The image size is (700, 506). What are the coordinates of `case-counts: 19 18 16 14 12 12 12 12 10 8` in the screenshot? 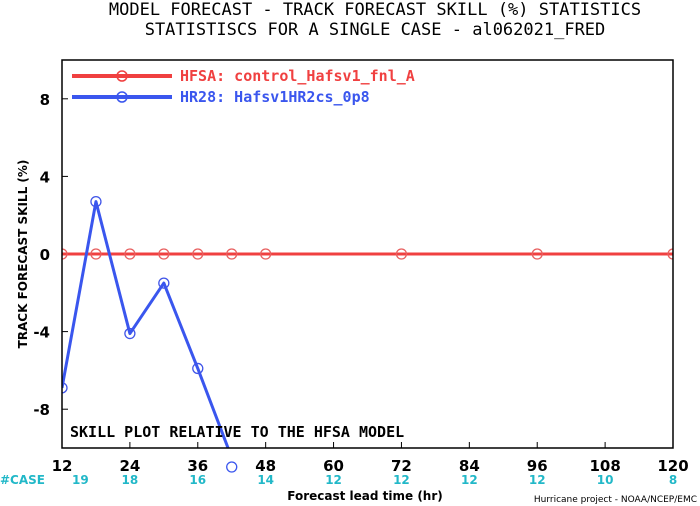 It's located at (374, 480).